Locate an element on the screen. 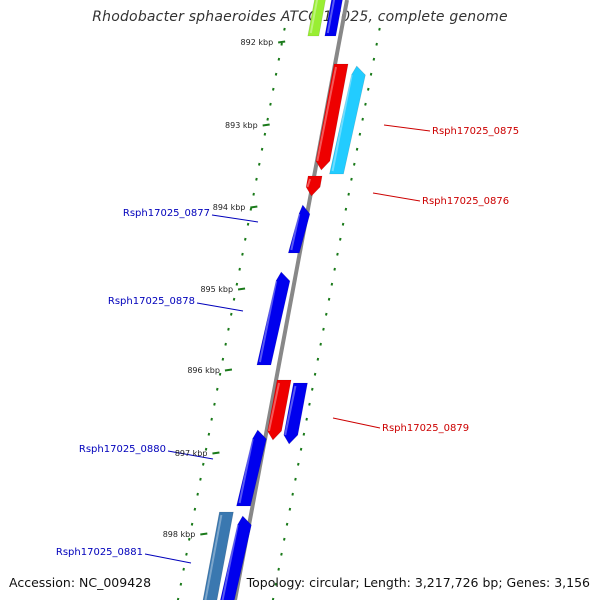 This screenshot has height=600, width=600. gene-label: Rsph17025_0880 is located at coordinates (122, 449).